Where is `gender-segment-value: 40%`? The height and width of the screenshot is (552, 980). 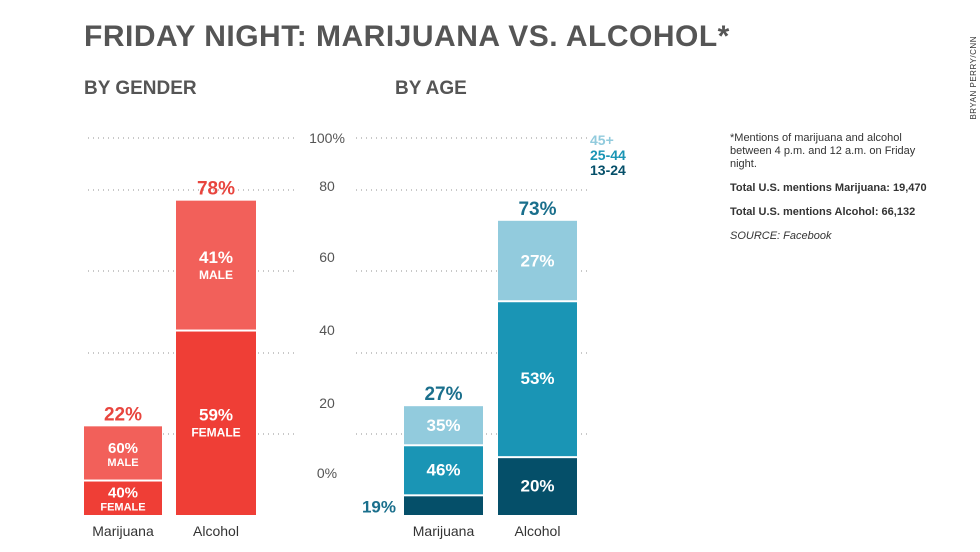 gender-segment-value: 40% is located at coordinates (123, 492).